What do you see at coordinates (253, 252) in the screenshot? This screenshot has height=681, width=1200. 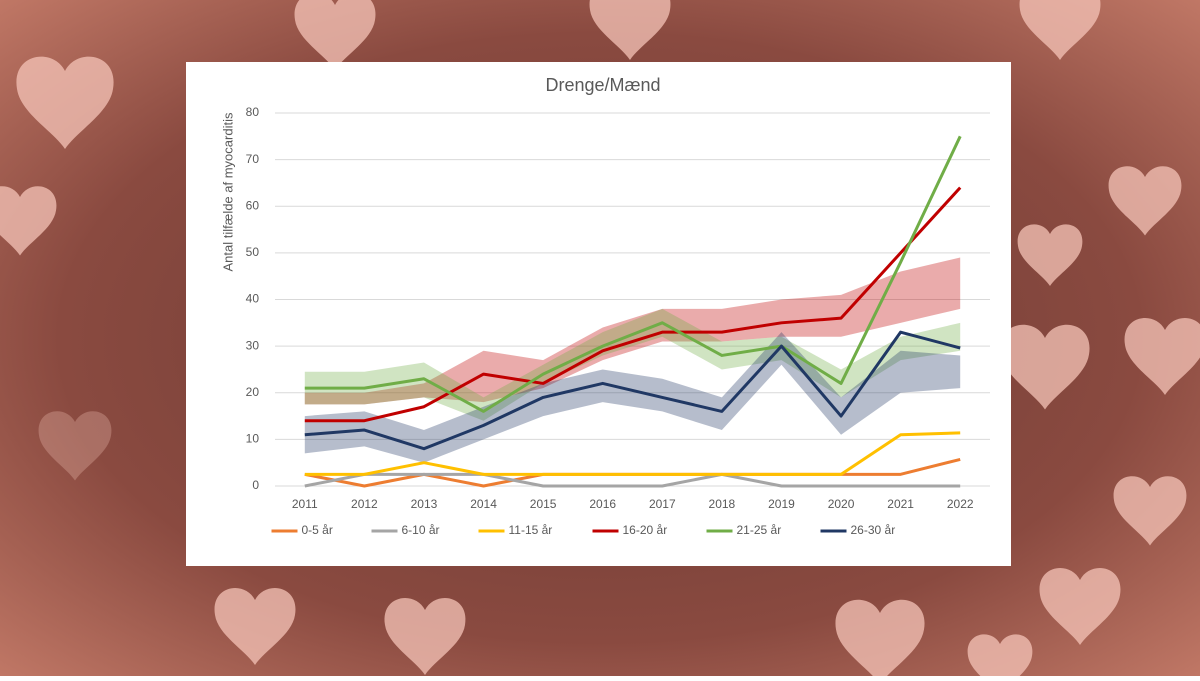 I see `y-tick-label: 50` at bounding box center [253, 252].